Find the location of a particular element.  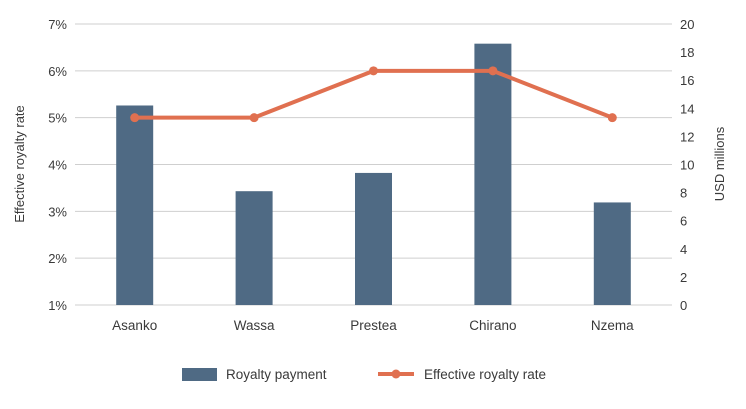

right-tick-label: 16 is located at coordinates (687, 80).